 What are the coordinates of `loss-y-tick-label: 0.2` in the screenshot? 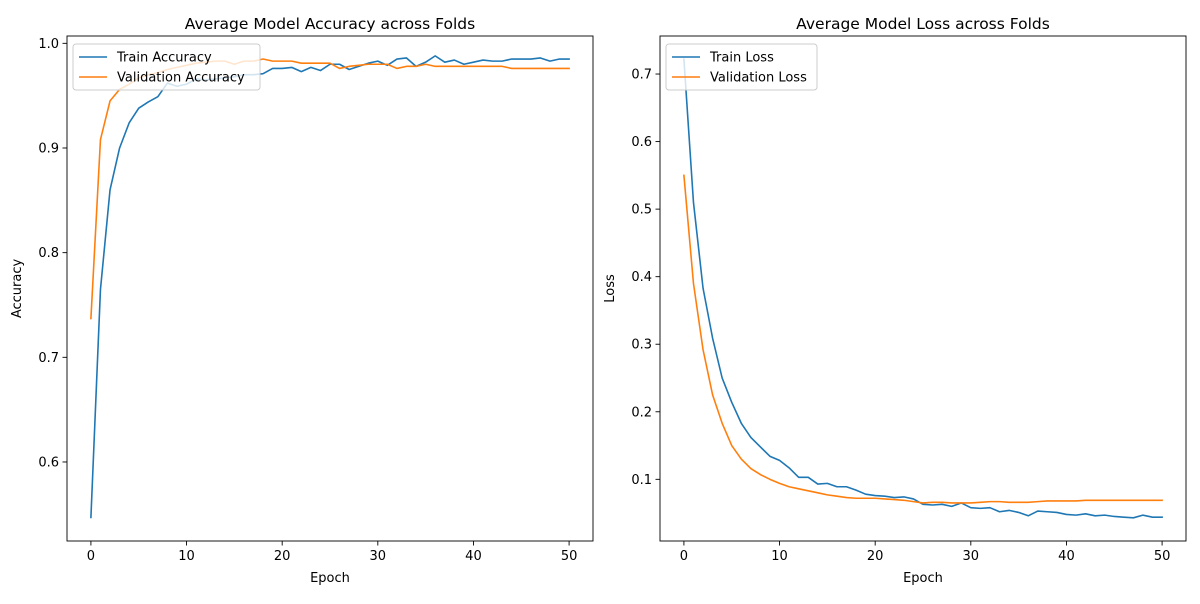 It's located at (641, 412).